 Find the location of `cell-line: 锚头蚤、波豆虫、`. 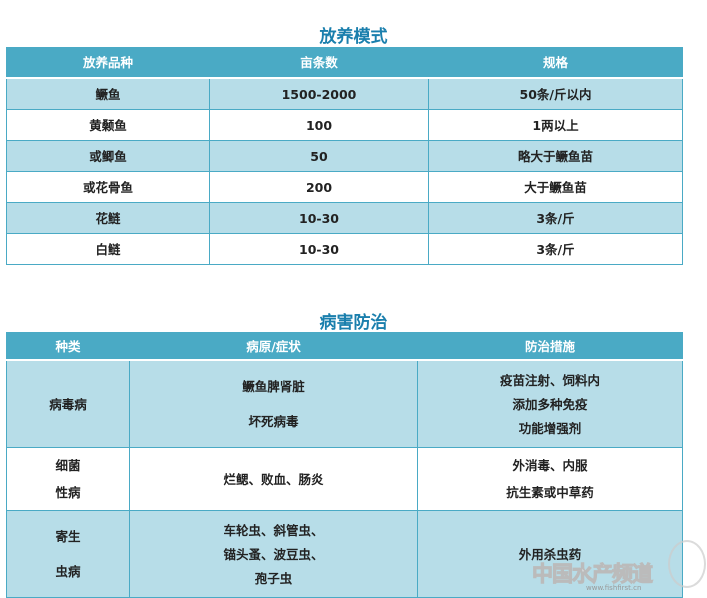

cell-line: 锚头蚤、波豆虫、 is located at coordinates (273, 554).